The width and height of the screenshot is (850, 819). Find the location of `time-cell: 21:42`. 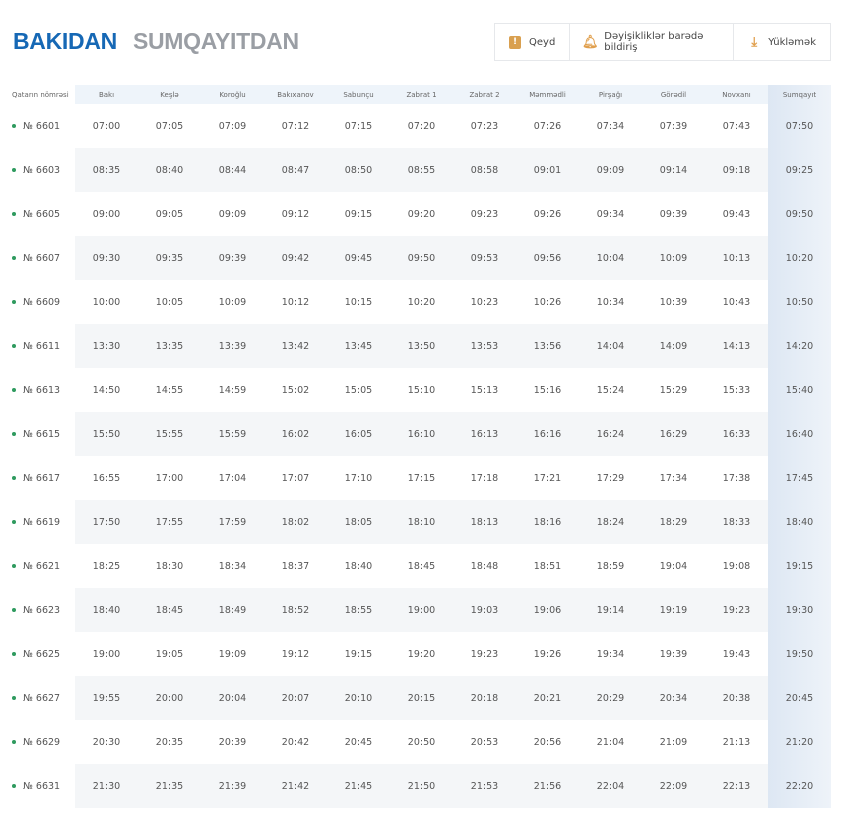

time-cell: 21:42 is located at coordinates (295, 786).